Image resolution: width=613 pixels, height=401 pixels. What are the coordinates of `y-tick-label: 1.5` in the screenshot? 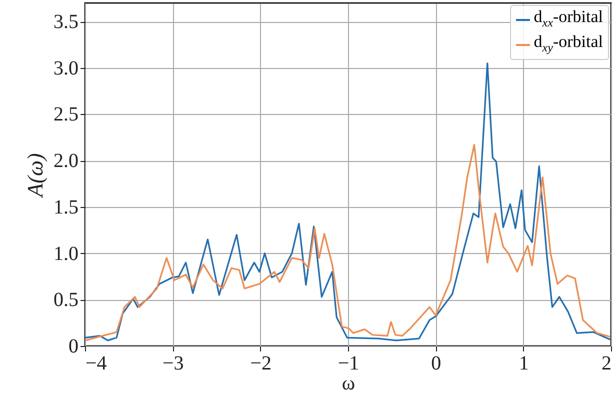 It's located at (66, 207).